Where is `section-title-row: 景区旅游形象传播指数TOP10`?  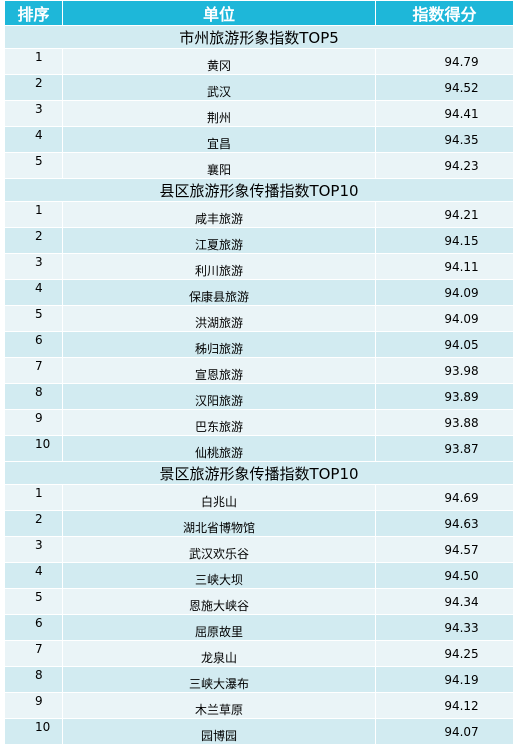
section-title-row: 景区旅游形象传播指数TOP10 is located at coordinates (259, 473).